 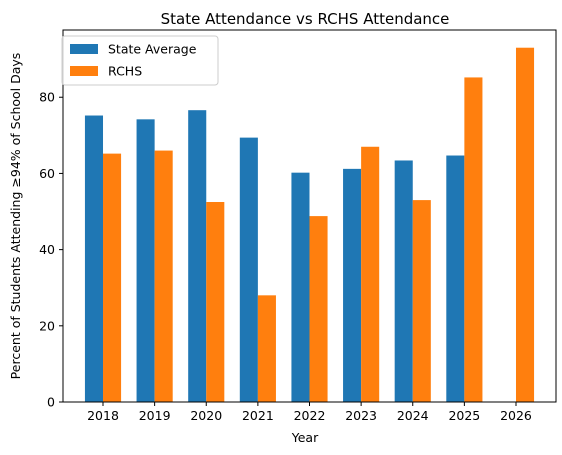 What do you see at coordinates (258, 415) in the screenshot?
I see `x-tick-label: 2021` at bounding box center [258, 415].